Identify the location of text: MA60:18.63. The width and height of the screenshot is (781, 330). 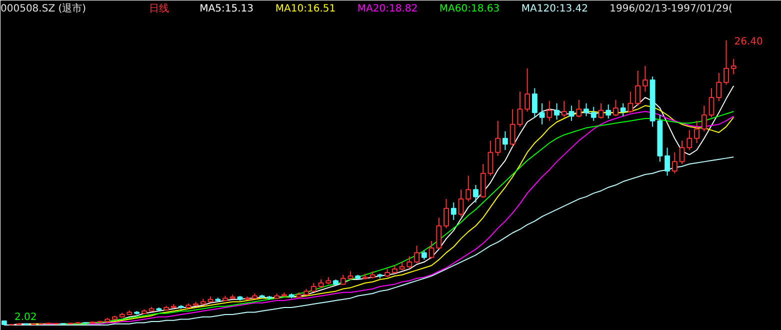
(469, 8).